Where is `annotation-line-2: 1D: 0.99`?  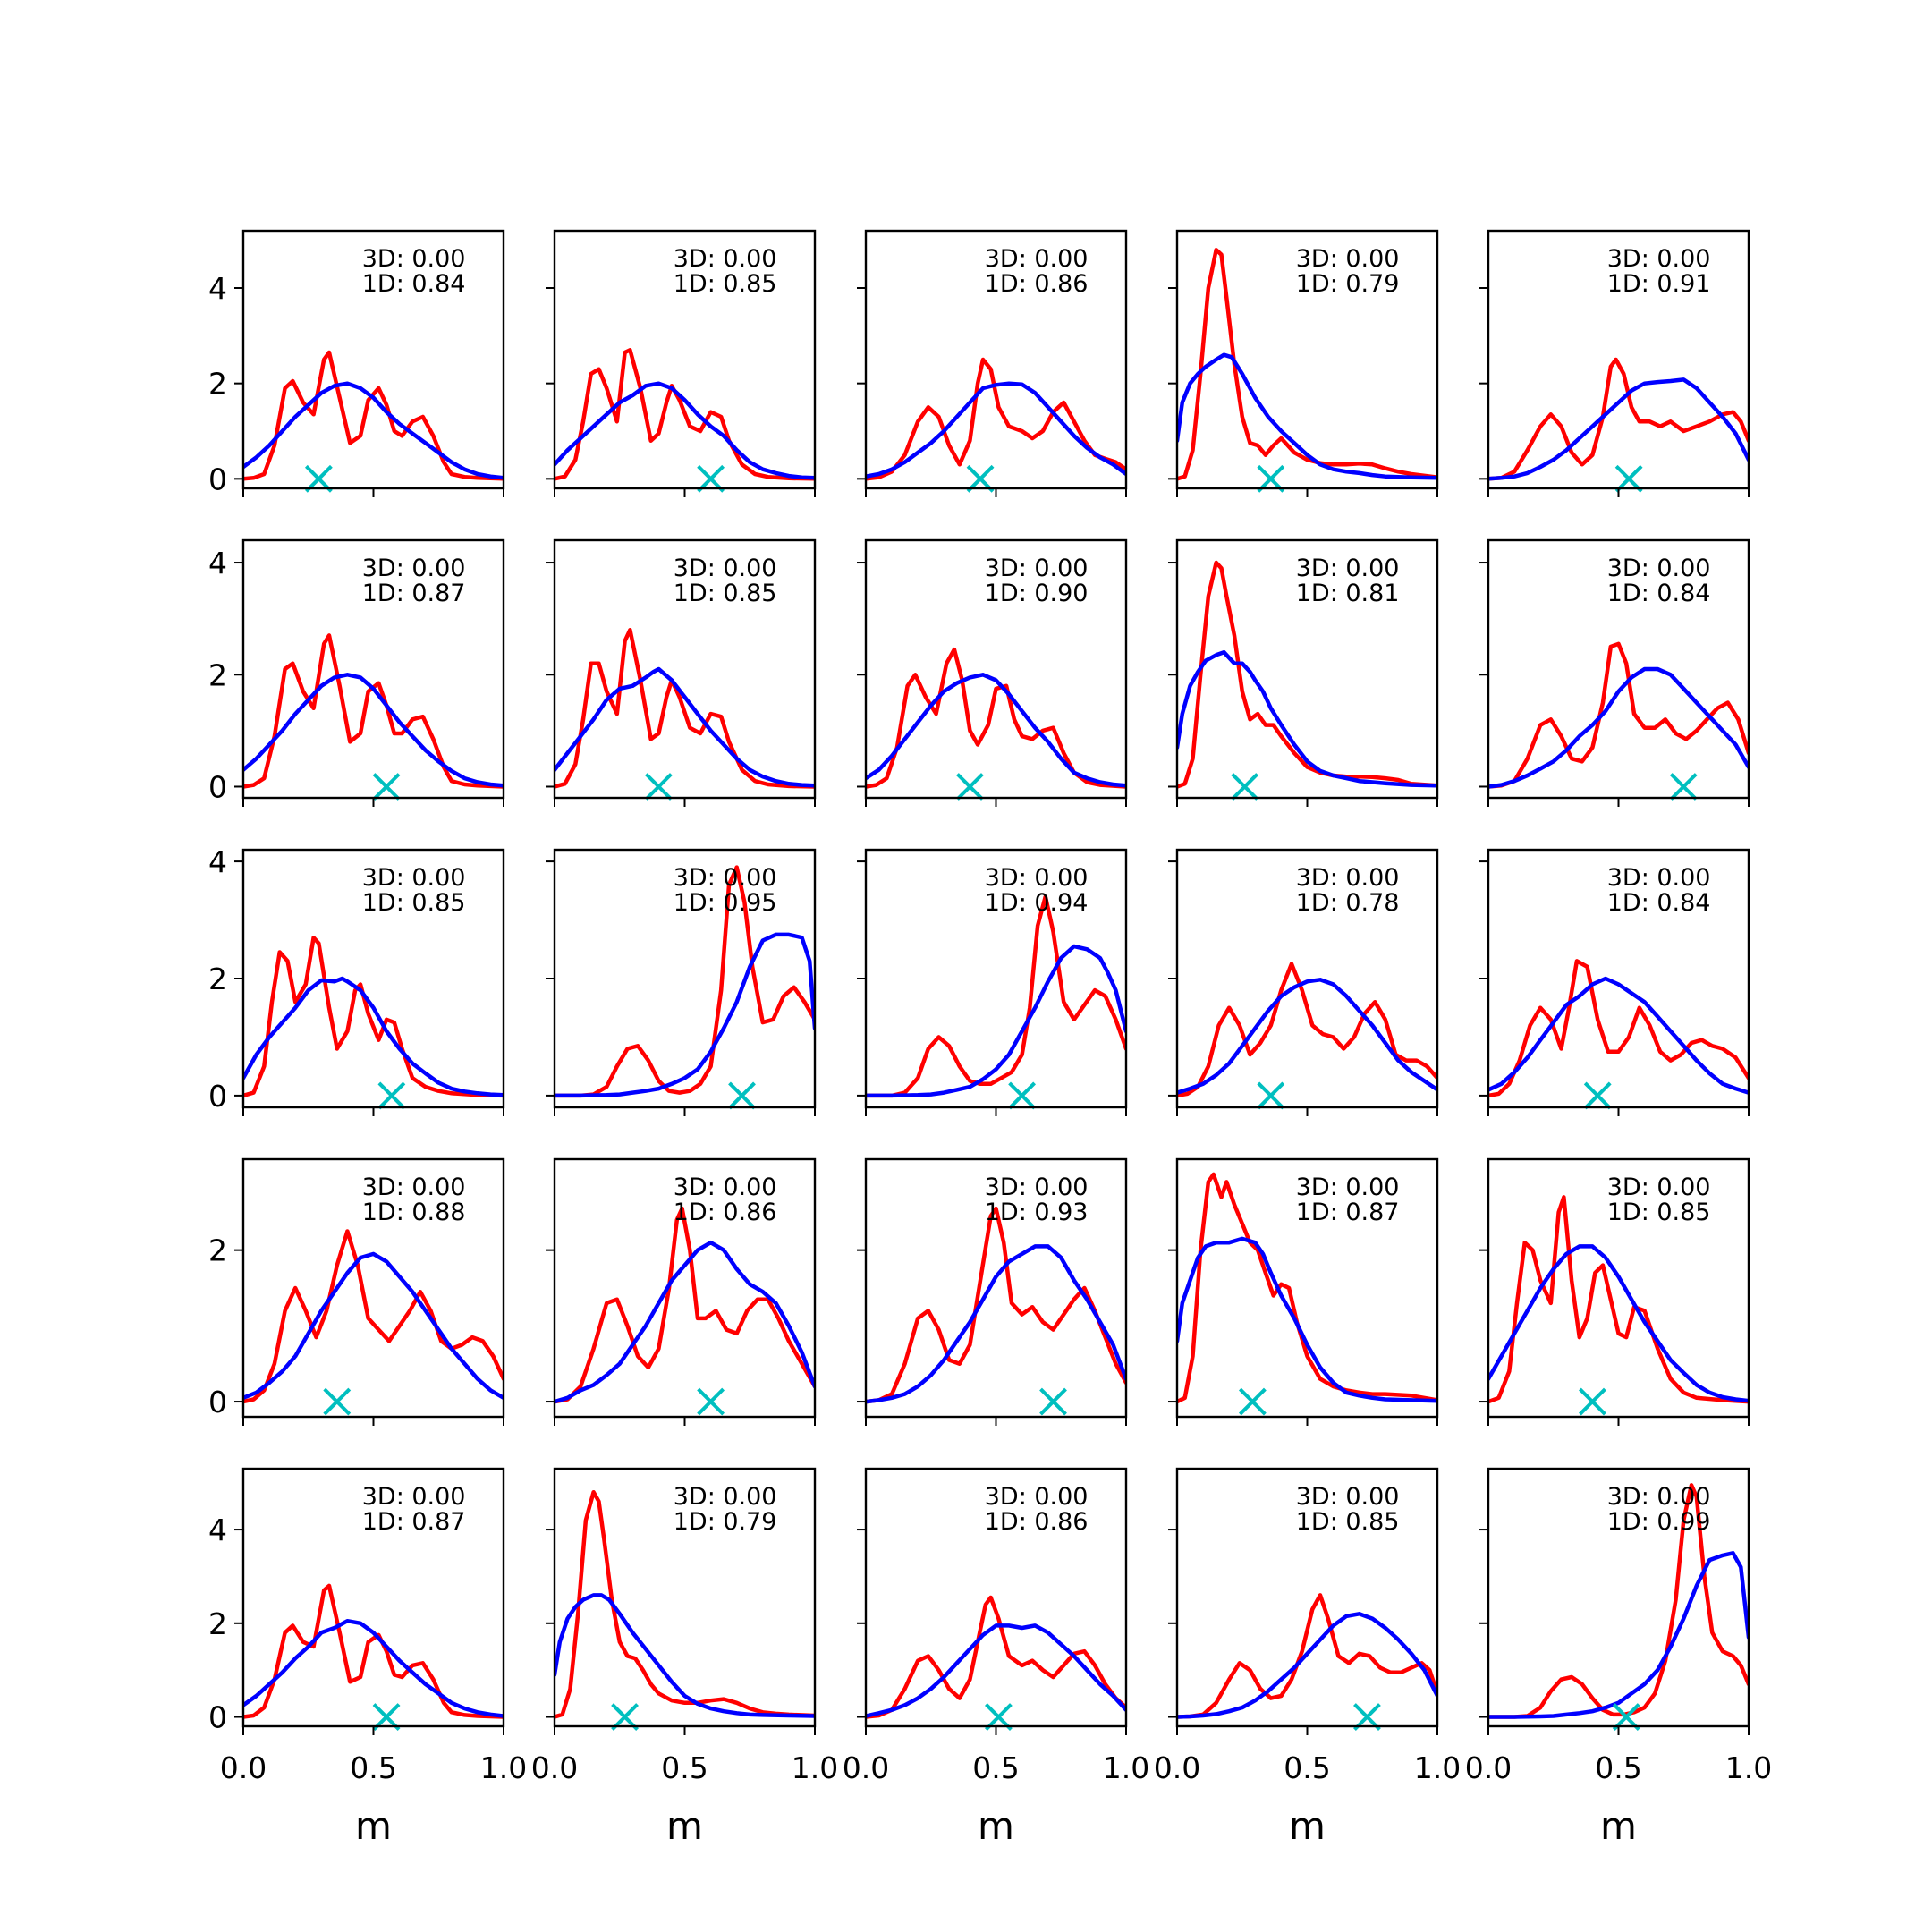 annotation-line-2: 1D: 0.99 is located at coordinates (1659, 1522).